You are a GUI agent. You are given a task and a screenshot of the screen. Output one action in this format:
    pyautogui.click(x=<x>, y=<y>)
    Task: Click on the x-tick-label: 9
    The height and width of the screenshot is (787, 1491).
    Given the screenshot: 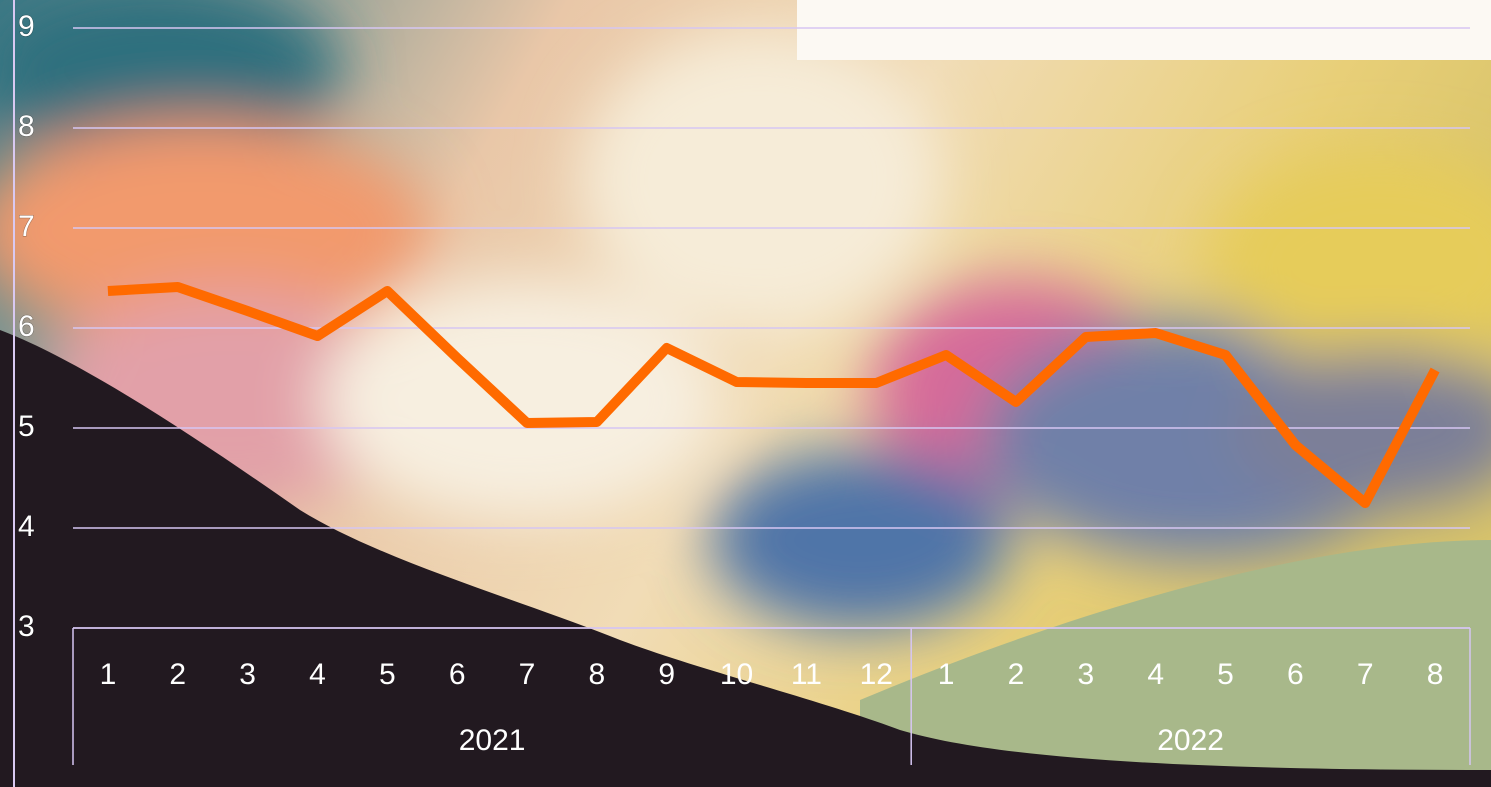 What is the action you would take?
    pyautogui.click(x=666, y=674)
    